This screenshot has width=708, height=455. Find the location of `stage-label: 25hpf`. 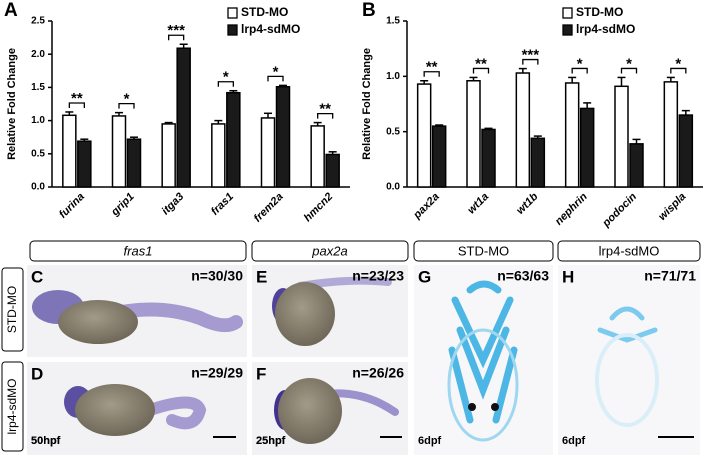

stage-label: 25hpf is located at coordinates (271, 441).